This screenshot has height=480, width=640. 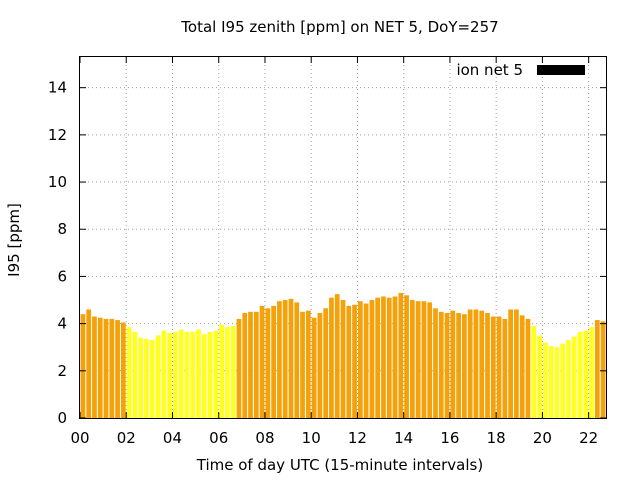 I want to click on y-tick-label: 4, so click(x=62, y=324).